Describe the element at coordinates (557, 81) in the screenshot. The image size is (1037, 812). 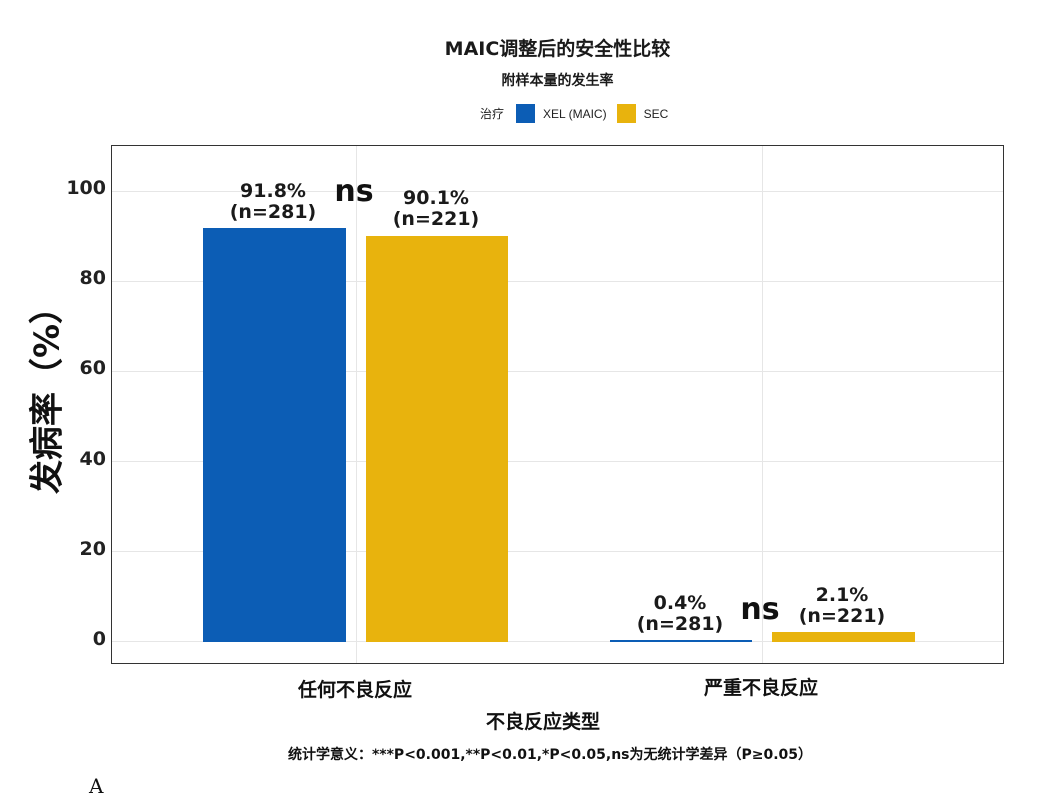
I see `chart-subtitle: 附样本量的发生率` at that location.